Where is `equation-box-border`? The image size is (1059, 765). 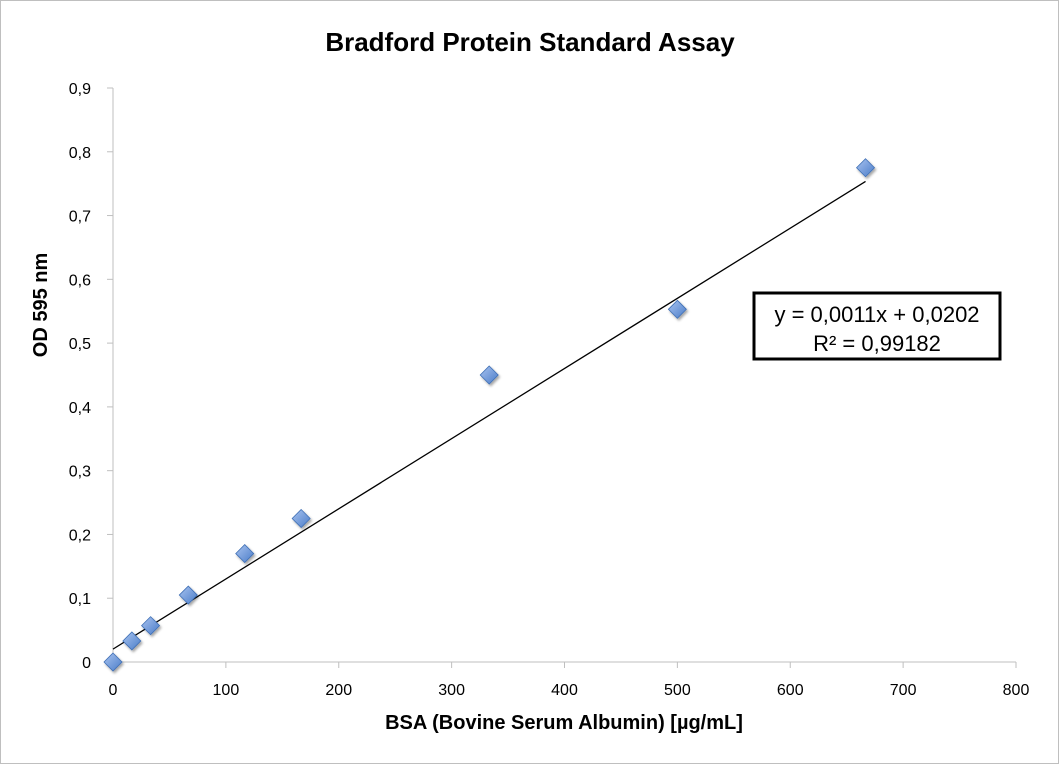
equation-box-border is located at coordinates (877, 326).